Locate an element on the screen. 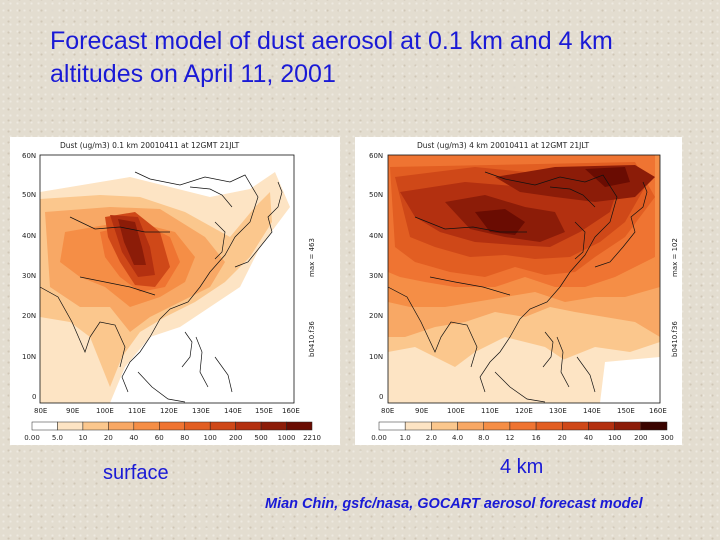  lon-label: 140E is located at coordinates (592, 411).